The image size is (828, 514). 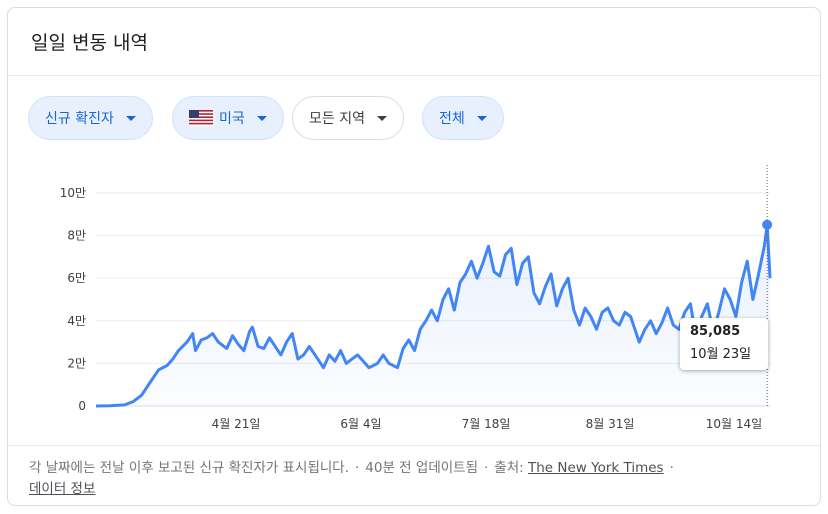 What do you see at coordinates (236, 424) in the screenshot?
I see `x-tick-label: 4월 21일` at bounding box center [236, 424].